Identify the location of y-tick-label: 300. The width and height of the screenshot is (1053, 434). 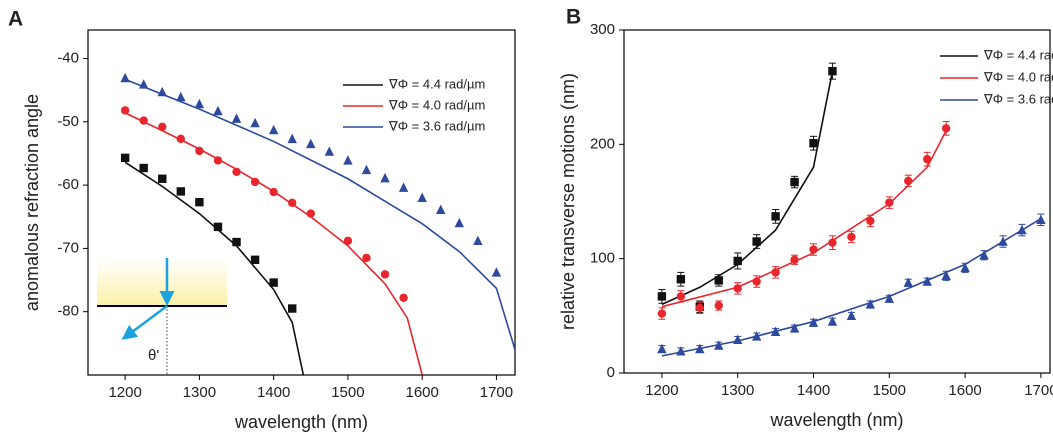
(602, 29).